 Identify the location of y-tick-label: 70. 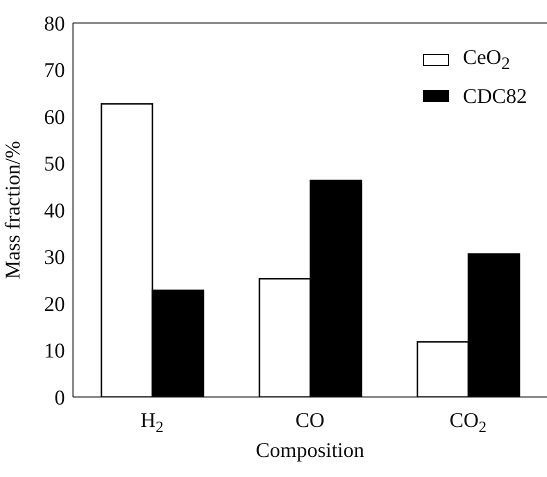
(54, 70).